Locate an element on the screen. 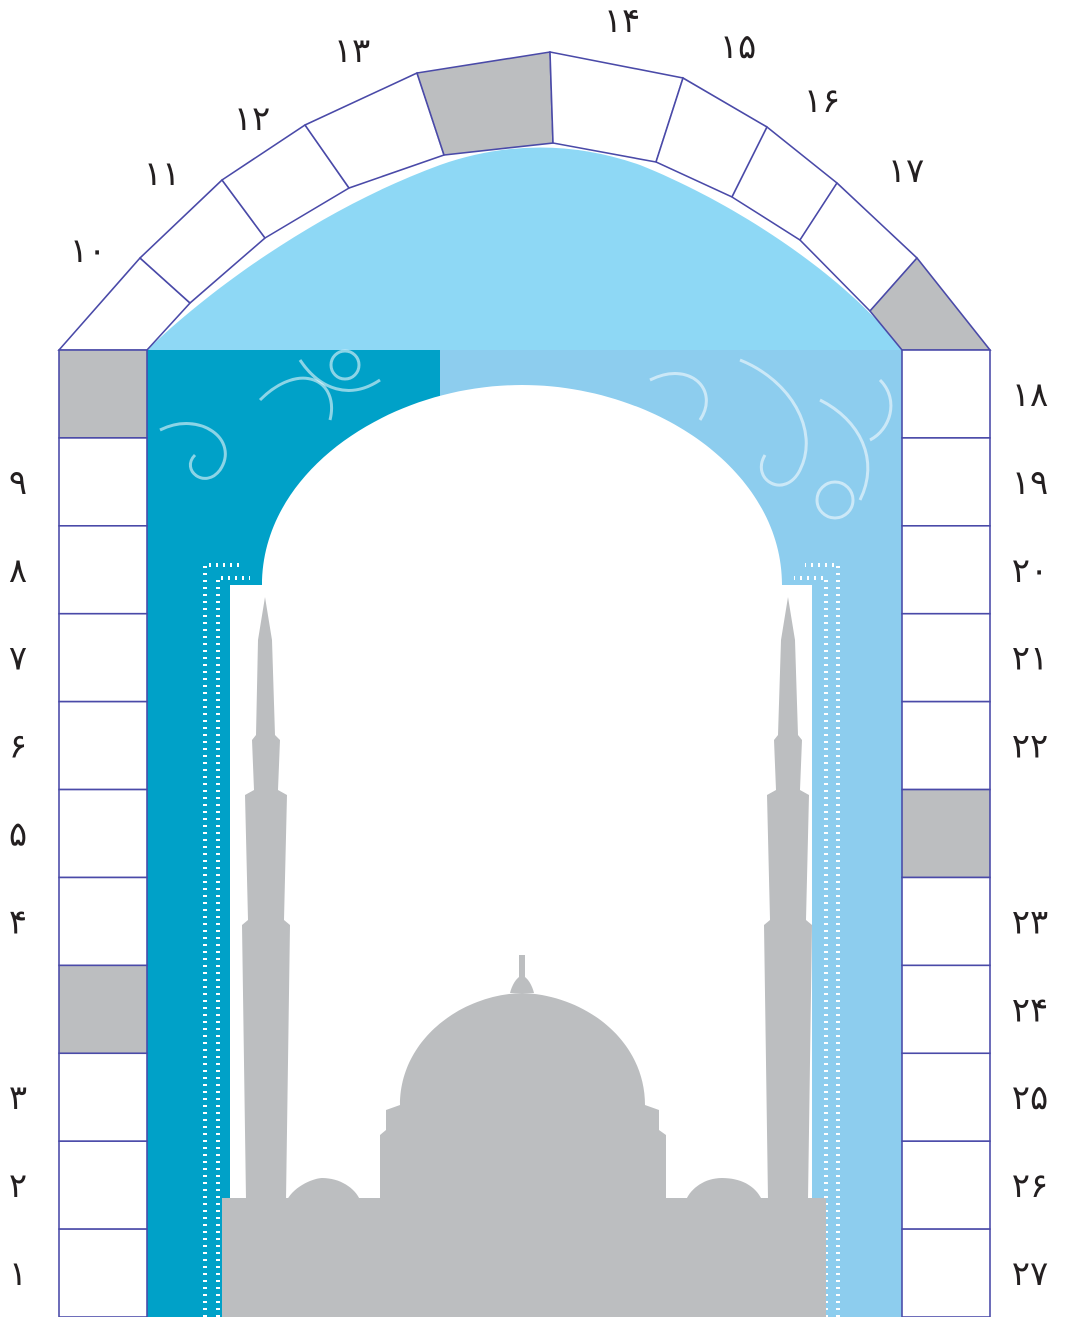 This screenshot has height=1317, width=1065. floral-ornament-icon is located at coordinates (526, 434).